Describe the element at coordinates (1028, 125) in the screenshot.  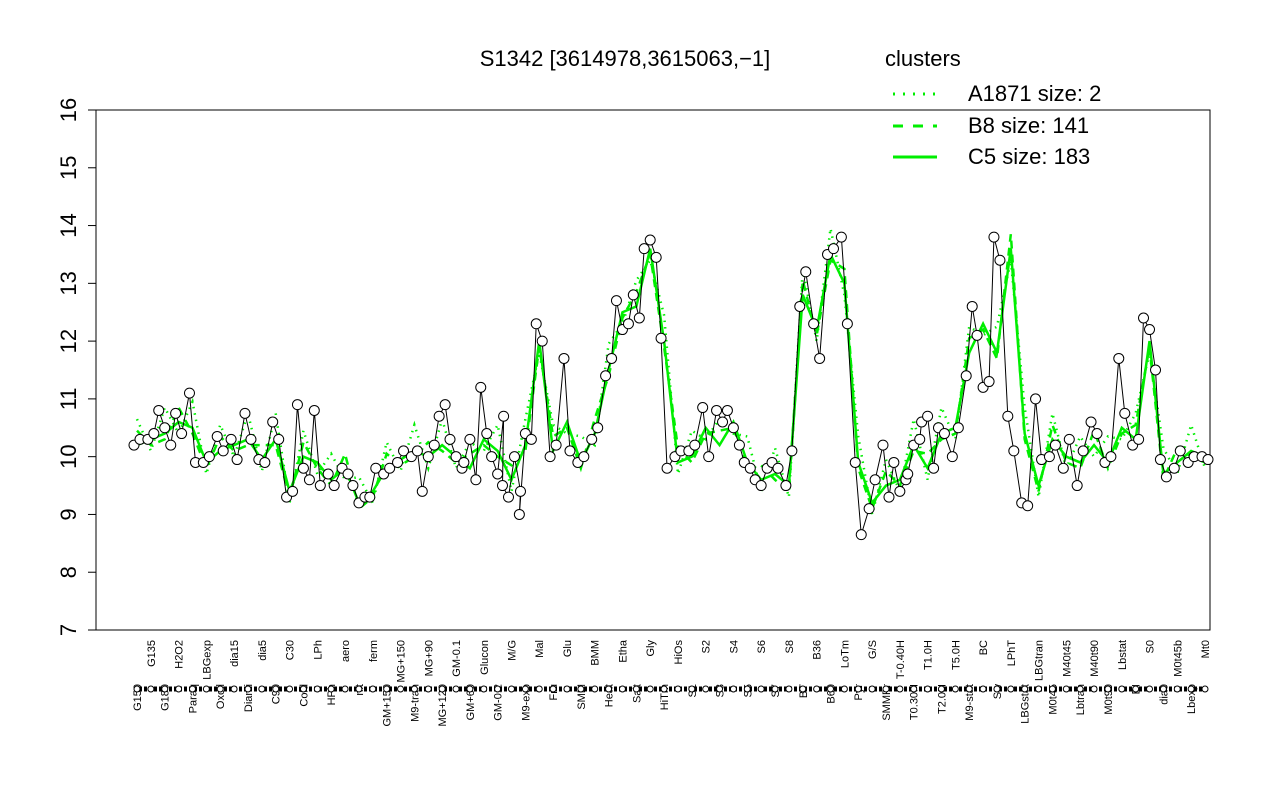
I see `legend-entry-b8: B8 size: 141` at that location.